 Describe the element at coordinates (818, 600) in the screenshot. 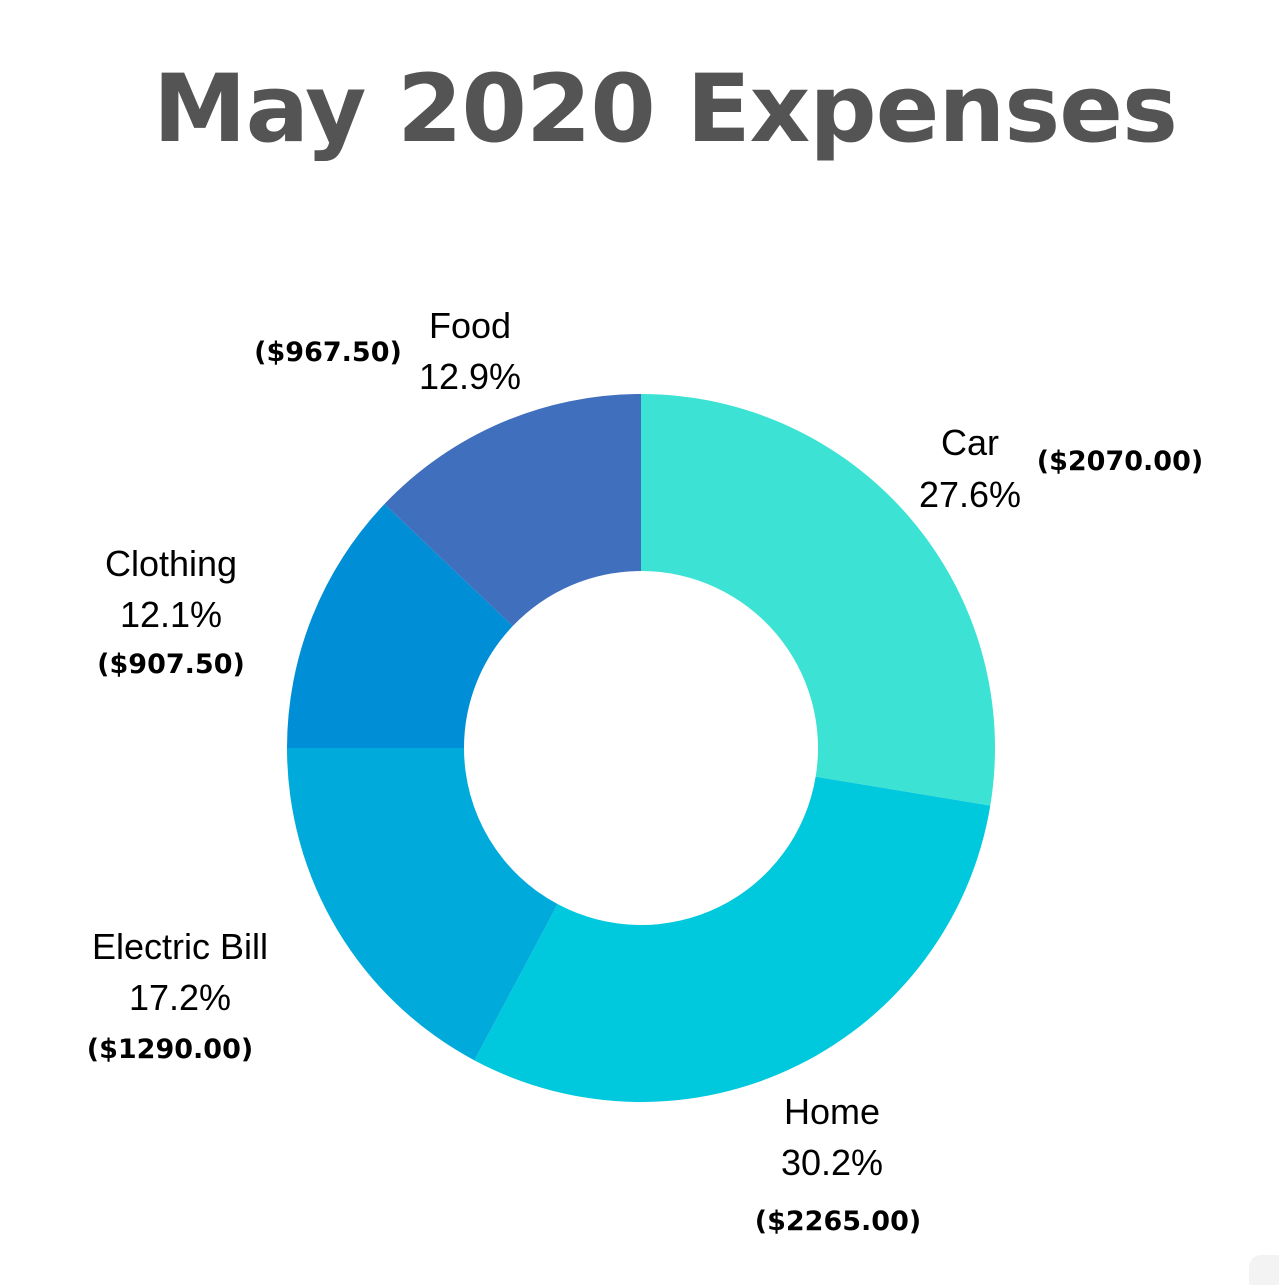

I see `slice-car` at that location.